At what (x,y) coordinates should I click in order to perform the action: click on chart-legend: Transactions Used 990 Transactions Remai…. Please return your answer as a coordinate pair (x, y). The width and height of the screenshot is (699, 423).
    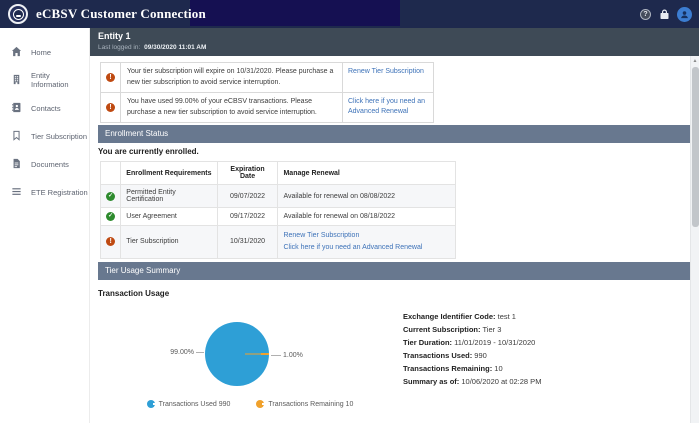
    Looking at the image, I should click on (250, 404).